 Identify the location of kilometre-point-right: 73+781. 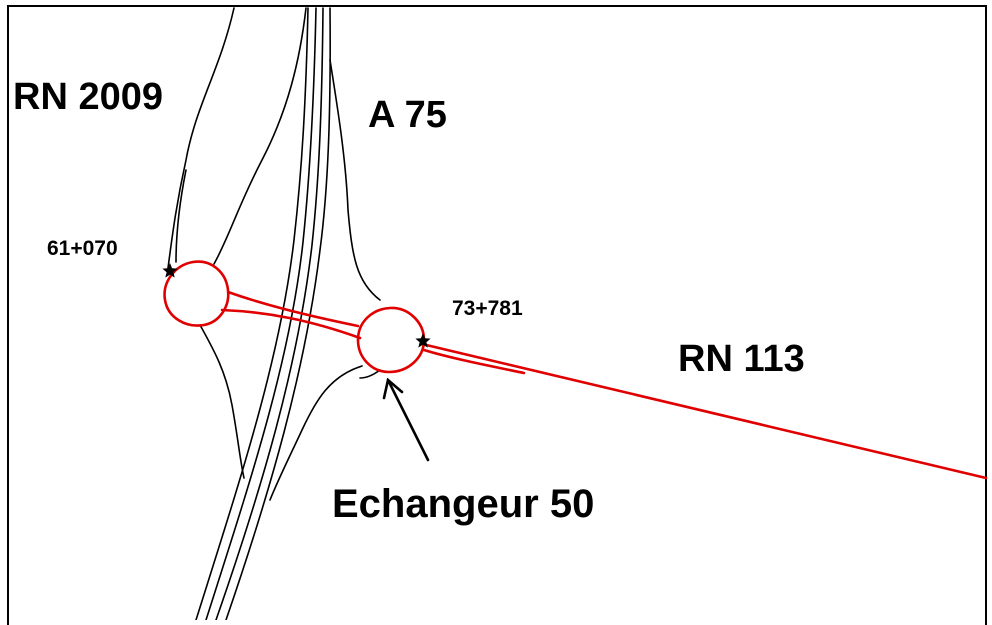
(487, 308).